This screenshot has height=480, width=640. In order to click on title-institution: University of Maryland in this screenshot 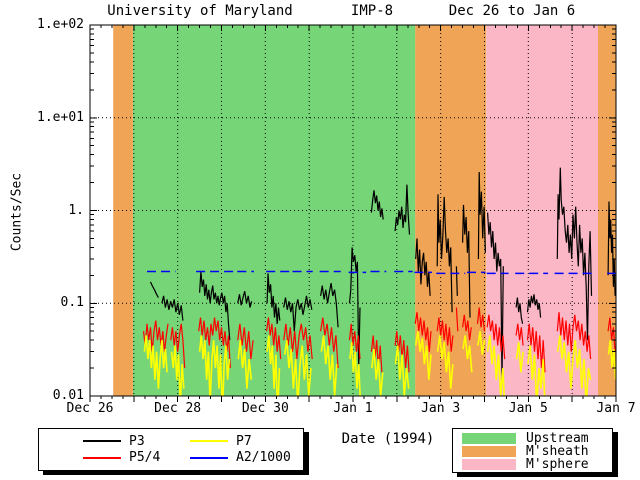, I will do `click(200, 11)`.